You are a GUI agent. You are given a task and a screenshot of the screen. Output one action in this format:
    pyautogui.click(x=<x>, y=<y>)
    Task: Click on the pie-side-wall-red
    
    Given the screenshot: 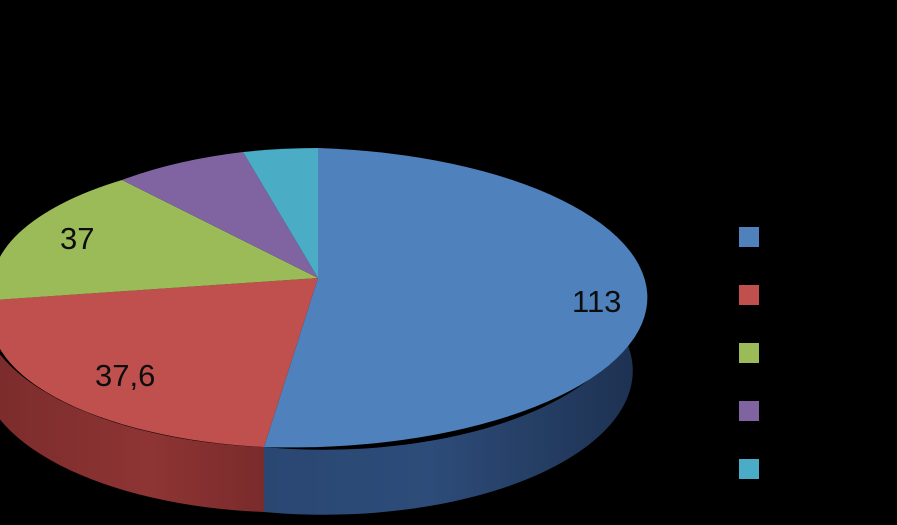 What is the action you would take?
    pyautogui.click(x=132, y=433)
    